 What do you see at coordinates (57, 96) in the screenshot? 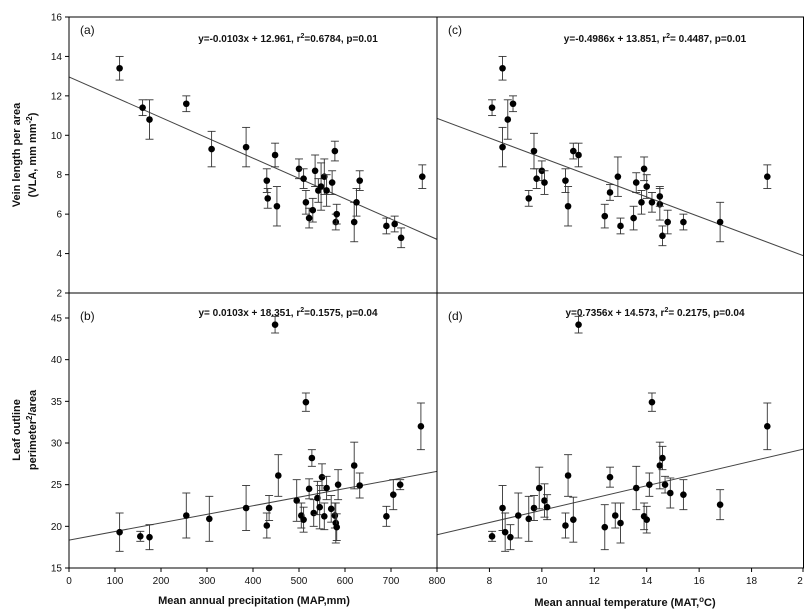
I see `y-tick-label-a-12: 12` at bounding box center [57, 96].